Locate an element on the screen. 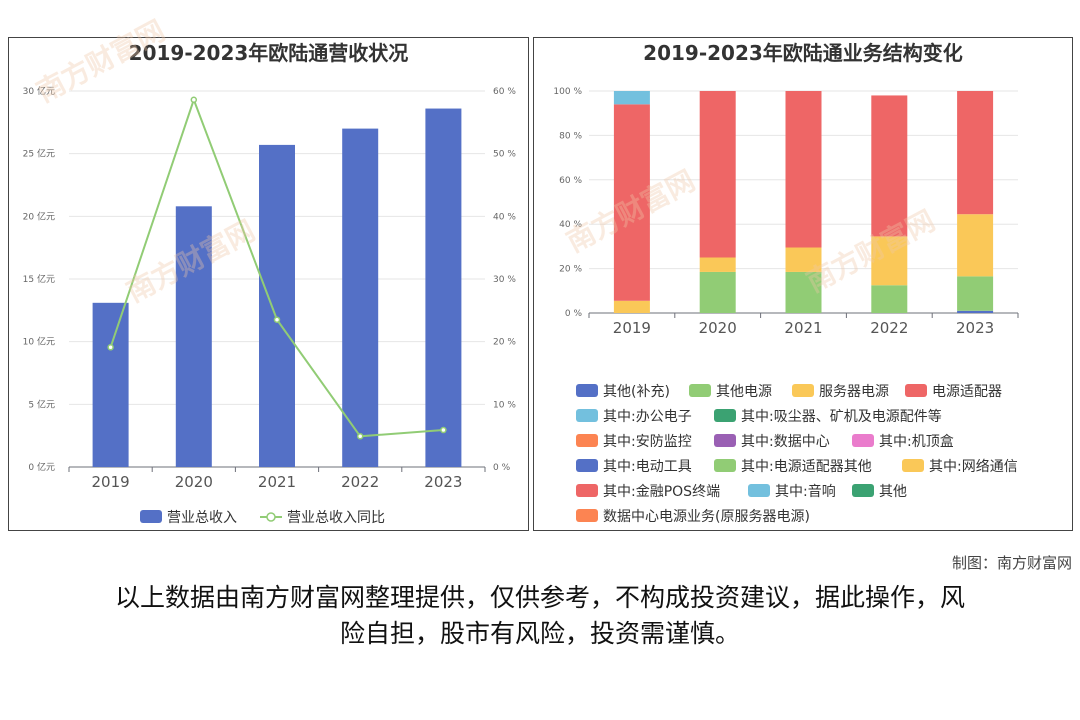 The height and width of the screenshot is (720, 1080). legend-label: 服务器电源 is located at coordinates (854, 392).